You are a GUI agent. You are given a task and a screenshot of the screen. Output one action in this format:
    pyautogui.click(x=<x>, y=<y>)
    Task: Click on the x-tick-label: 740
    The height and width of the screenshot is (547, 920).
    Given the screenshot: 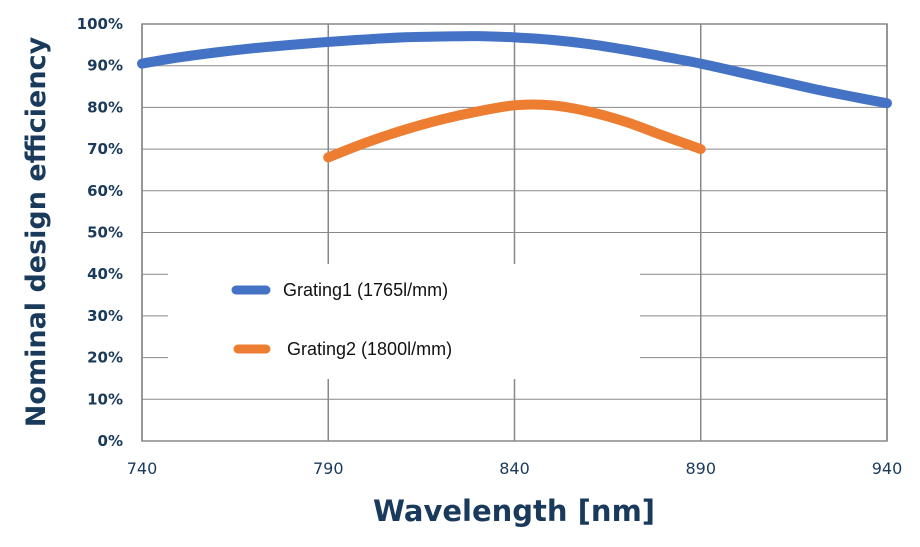 What is the action you would take?
    pyautogui.click(x=142, y=468)
    